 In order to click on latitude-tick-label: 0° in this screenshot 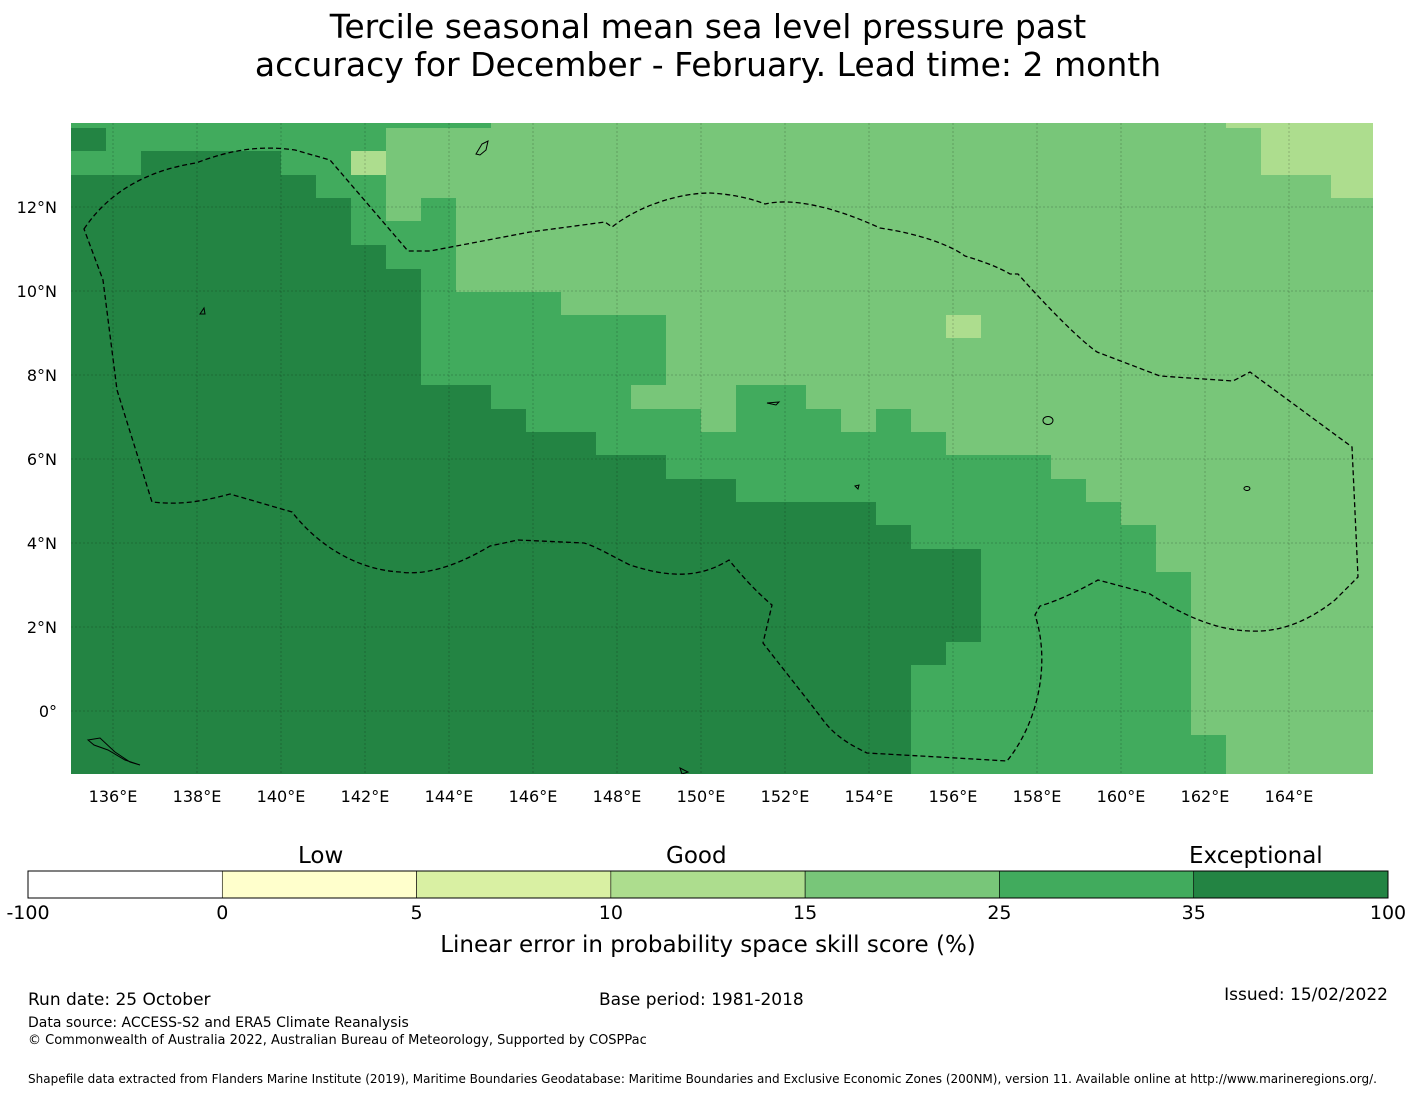, I will do `click(48, 711)`.